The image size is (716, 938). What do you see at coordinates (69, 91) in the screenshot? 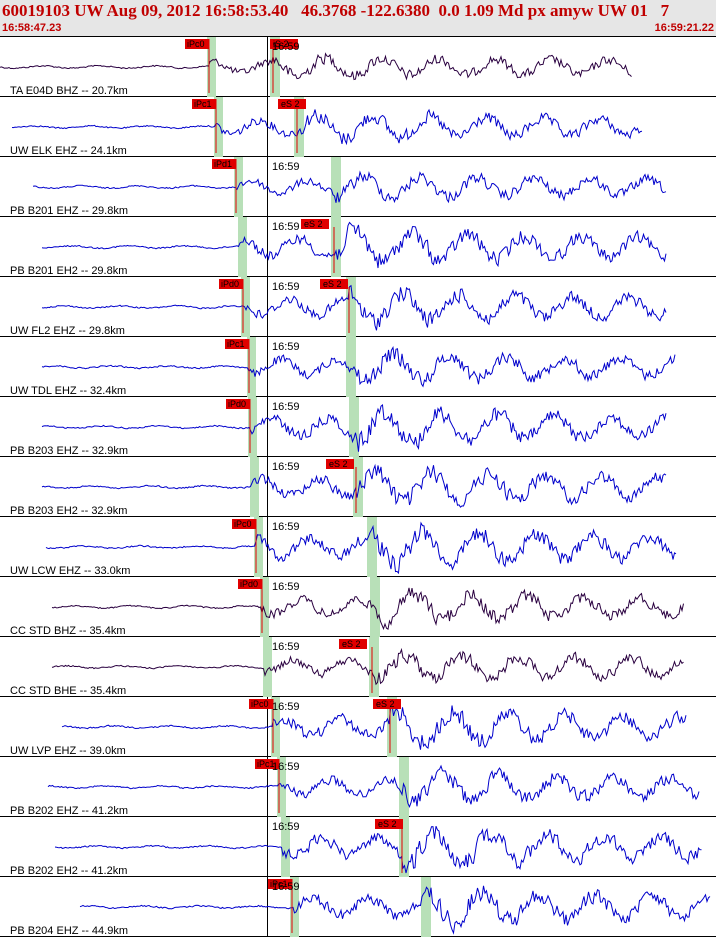
I see `station-label: TA E04D BHZ -- 20.7km` at bounding box center [69, 91].